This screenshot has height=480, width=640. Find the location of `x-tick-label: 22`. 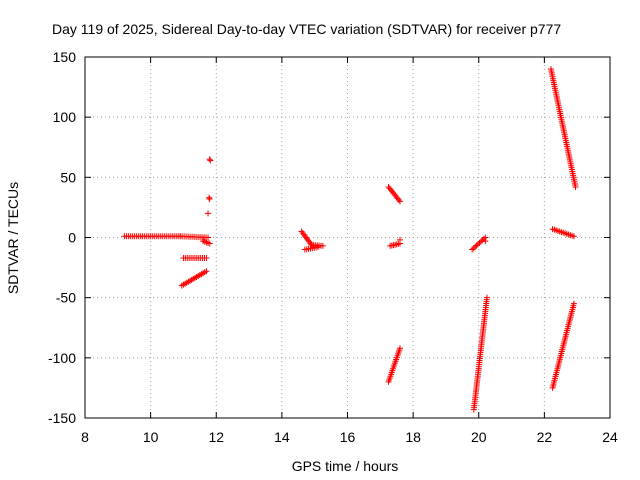

x-tick-label: 22 is located at coordinates (545, 437).